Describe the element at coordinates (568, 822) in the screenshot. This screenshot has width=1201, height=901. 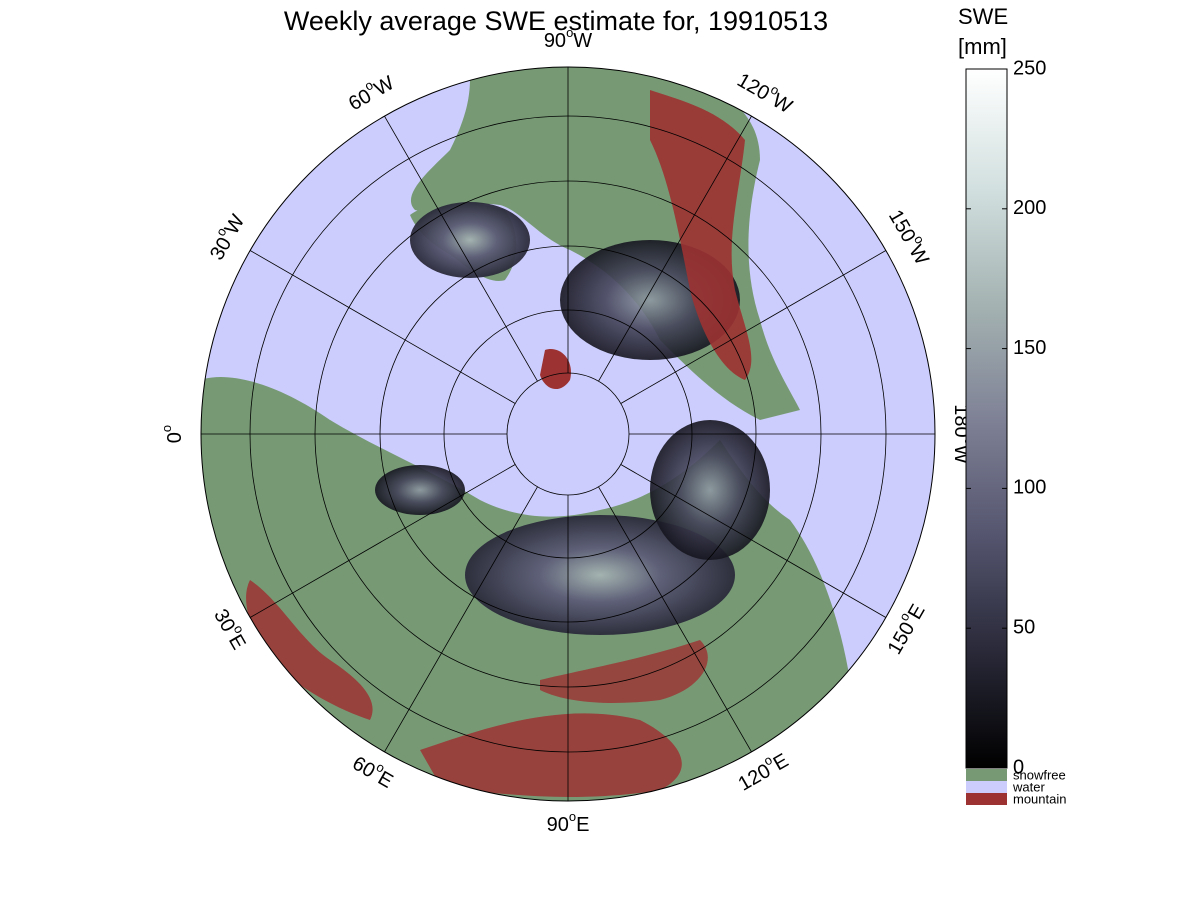
I see `longitude-label: 90oE` at that location.